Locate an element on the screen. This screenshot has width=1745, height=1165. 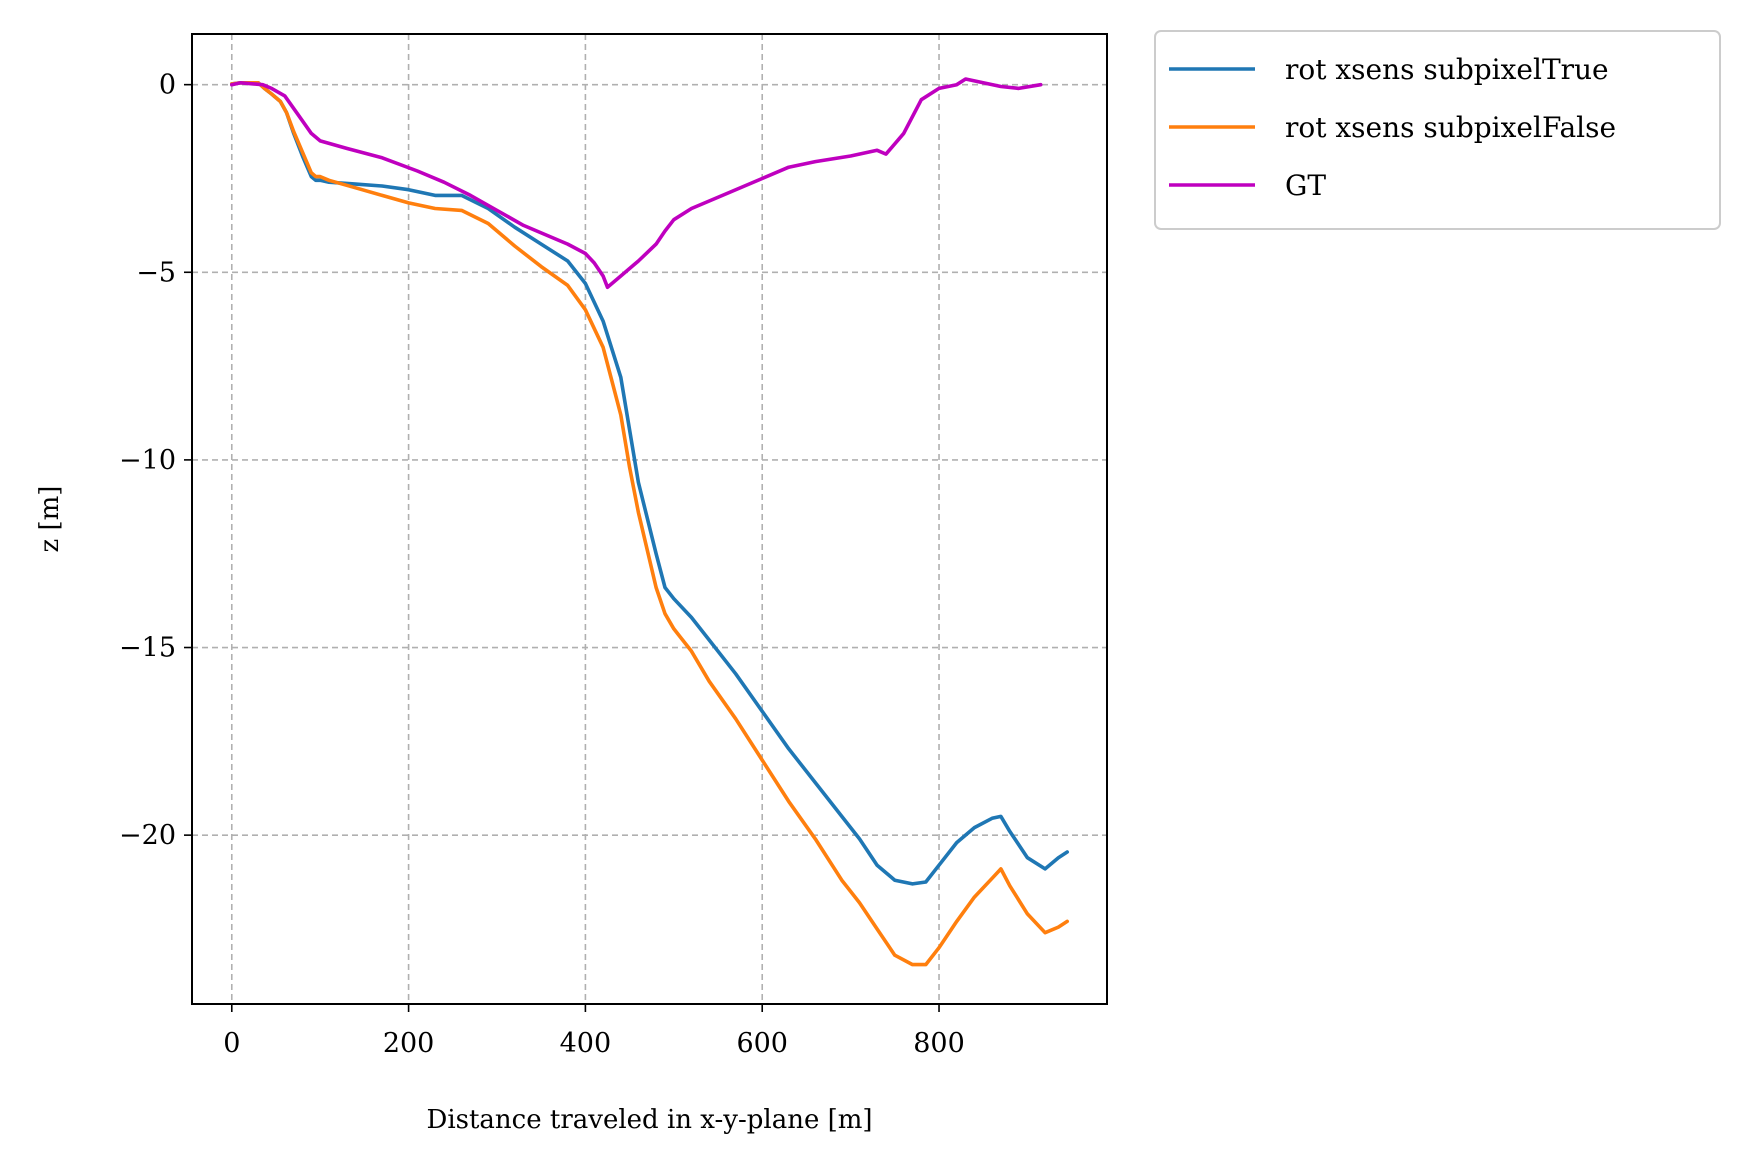
y-tick-label: 0 is located at coordinates (167, 85).